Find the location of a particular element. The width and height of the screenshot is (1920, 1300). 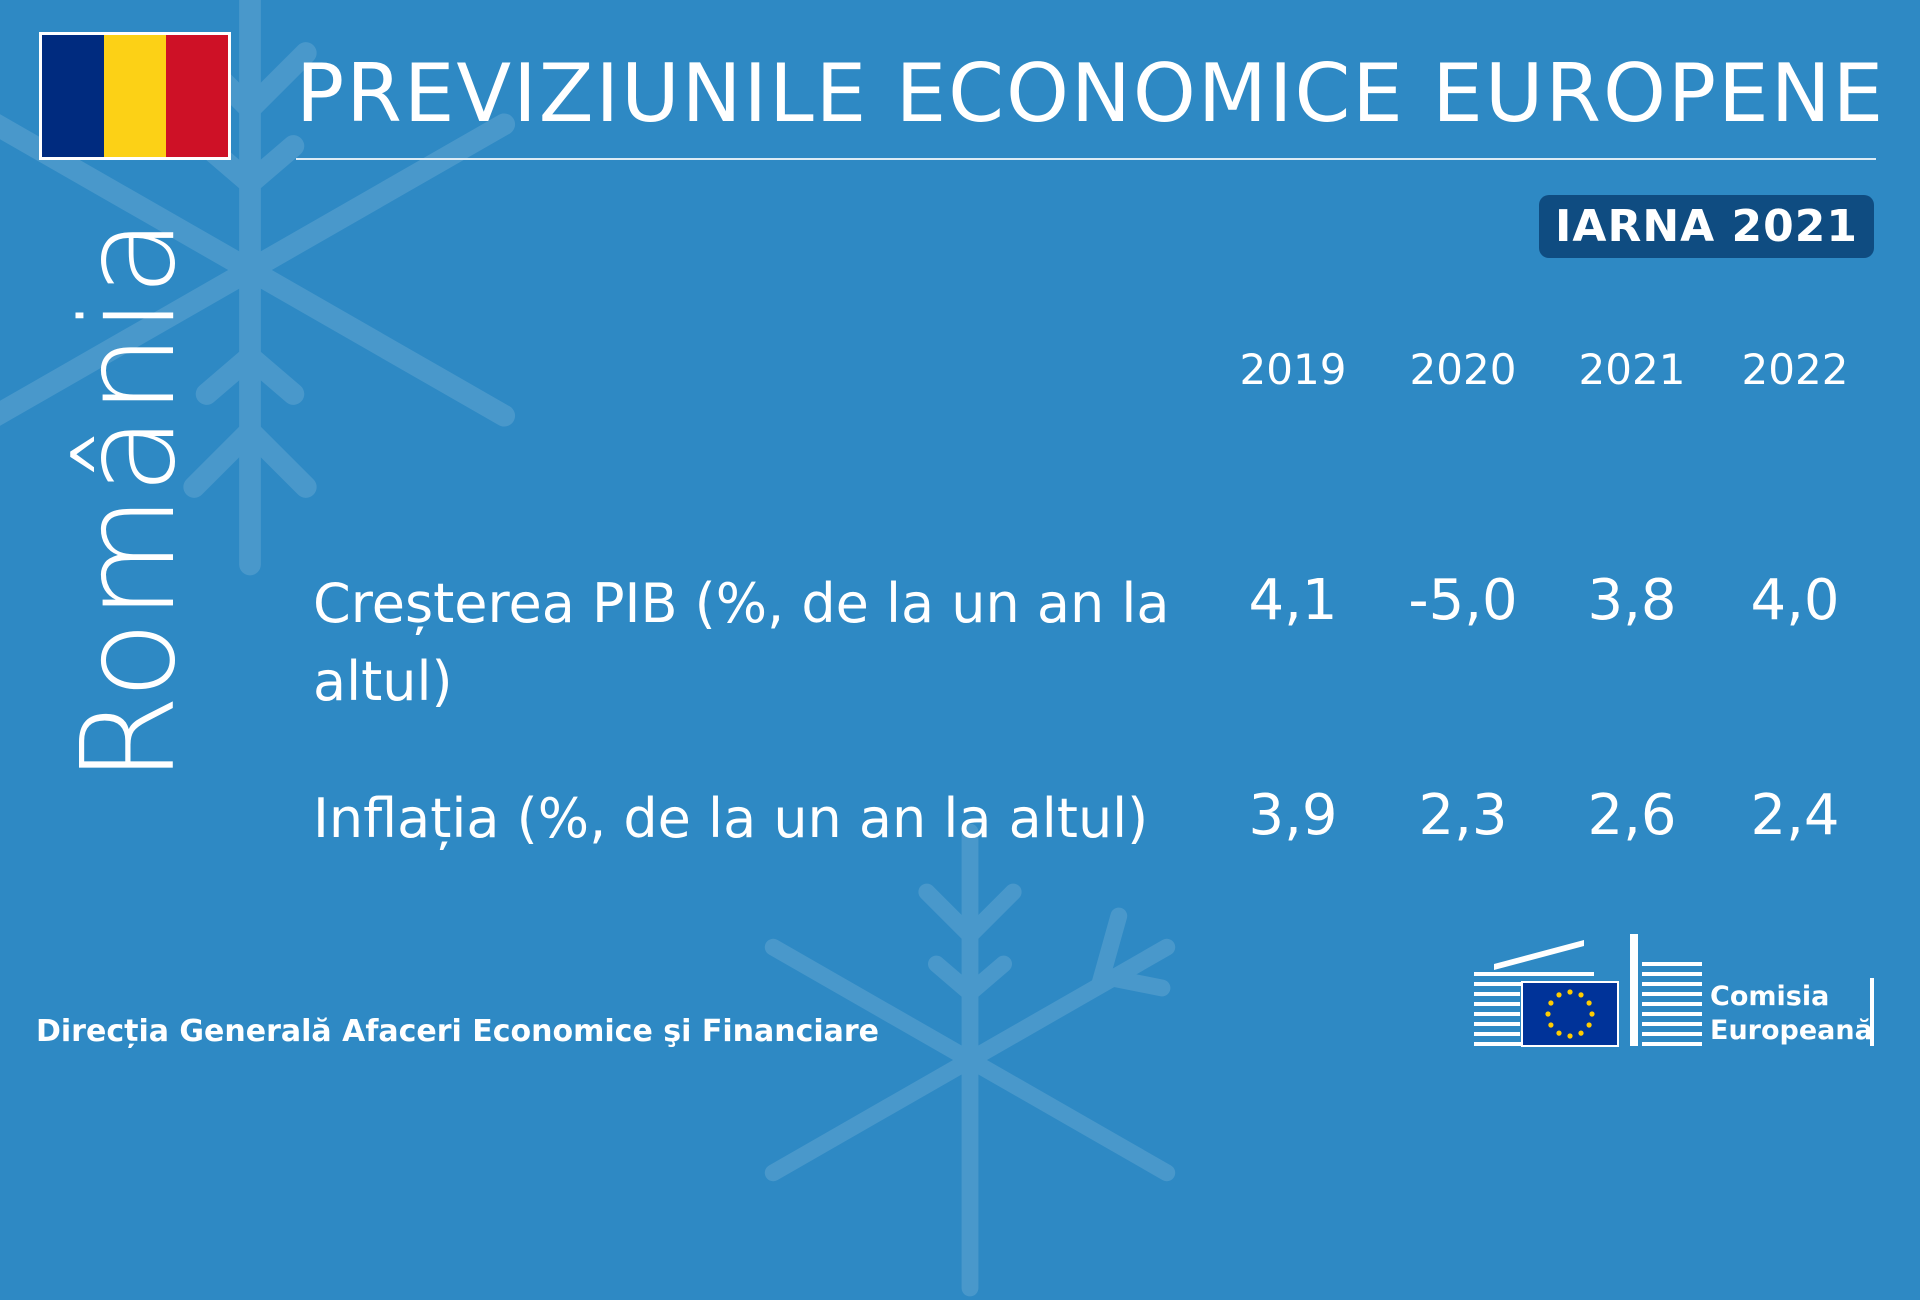

country-name: România is located at coordinates (129, 500).